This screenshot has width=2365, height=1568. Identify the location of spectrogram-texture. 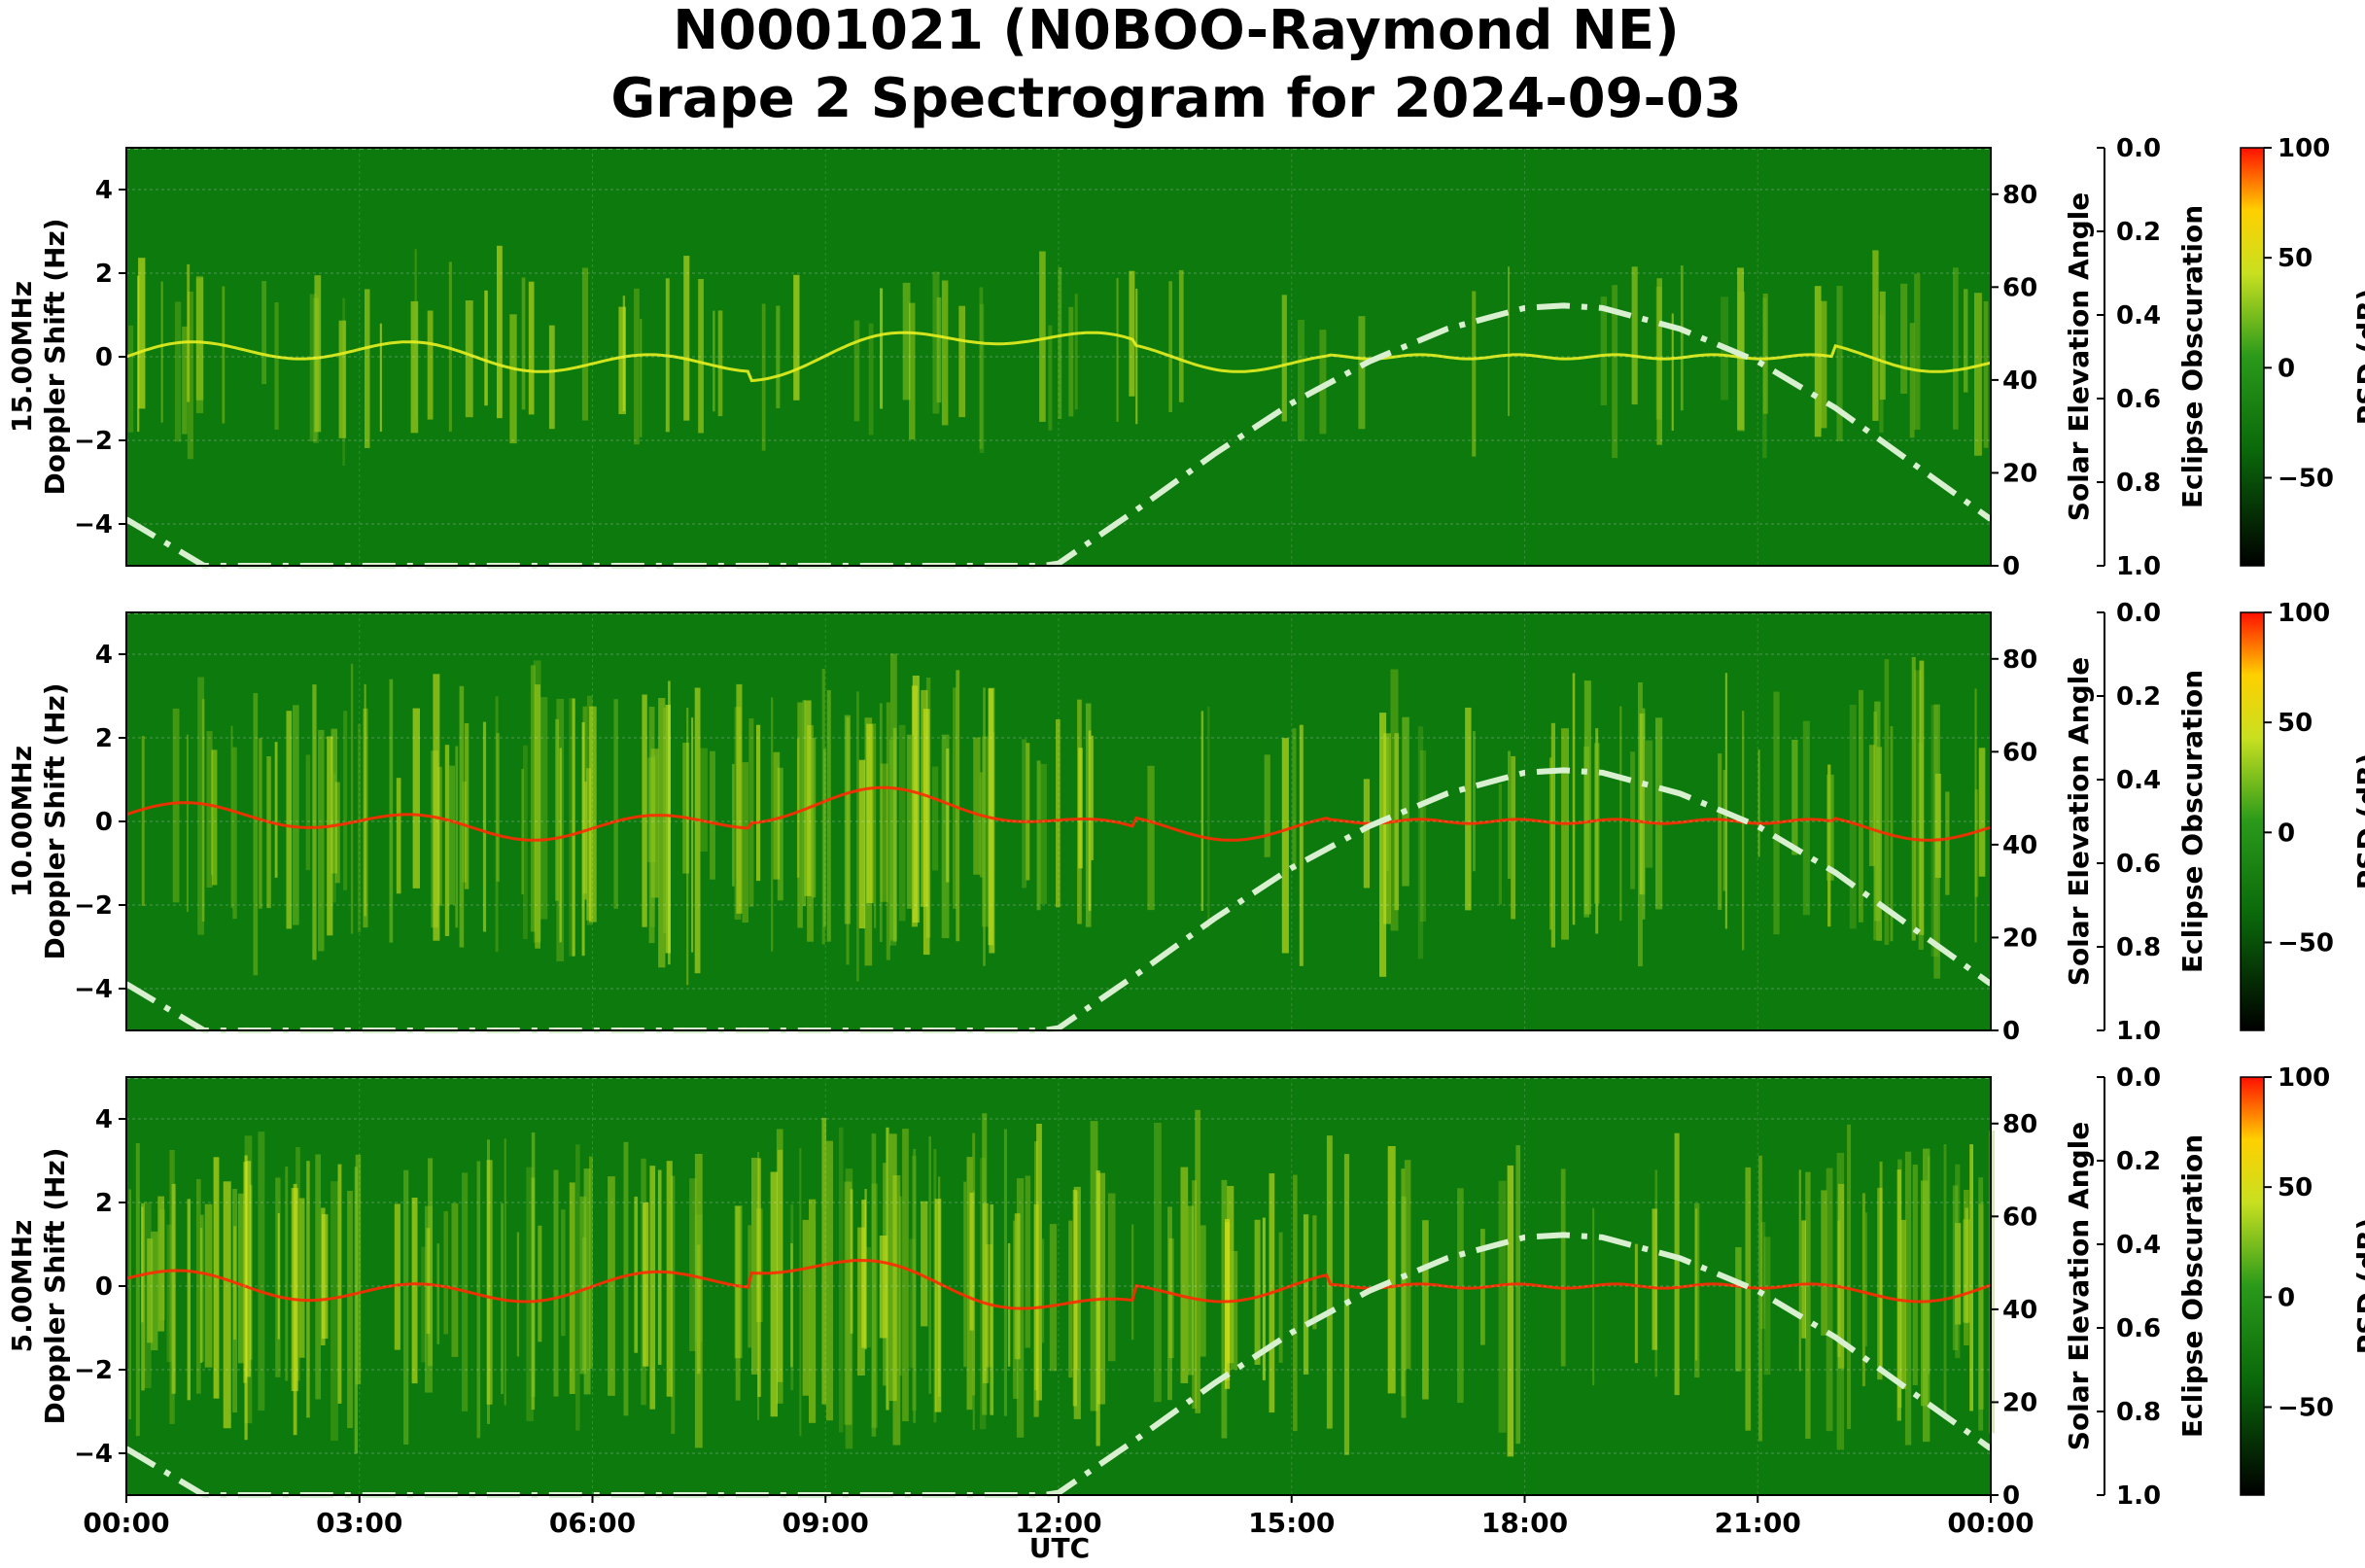
(1058, 355).